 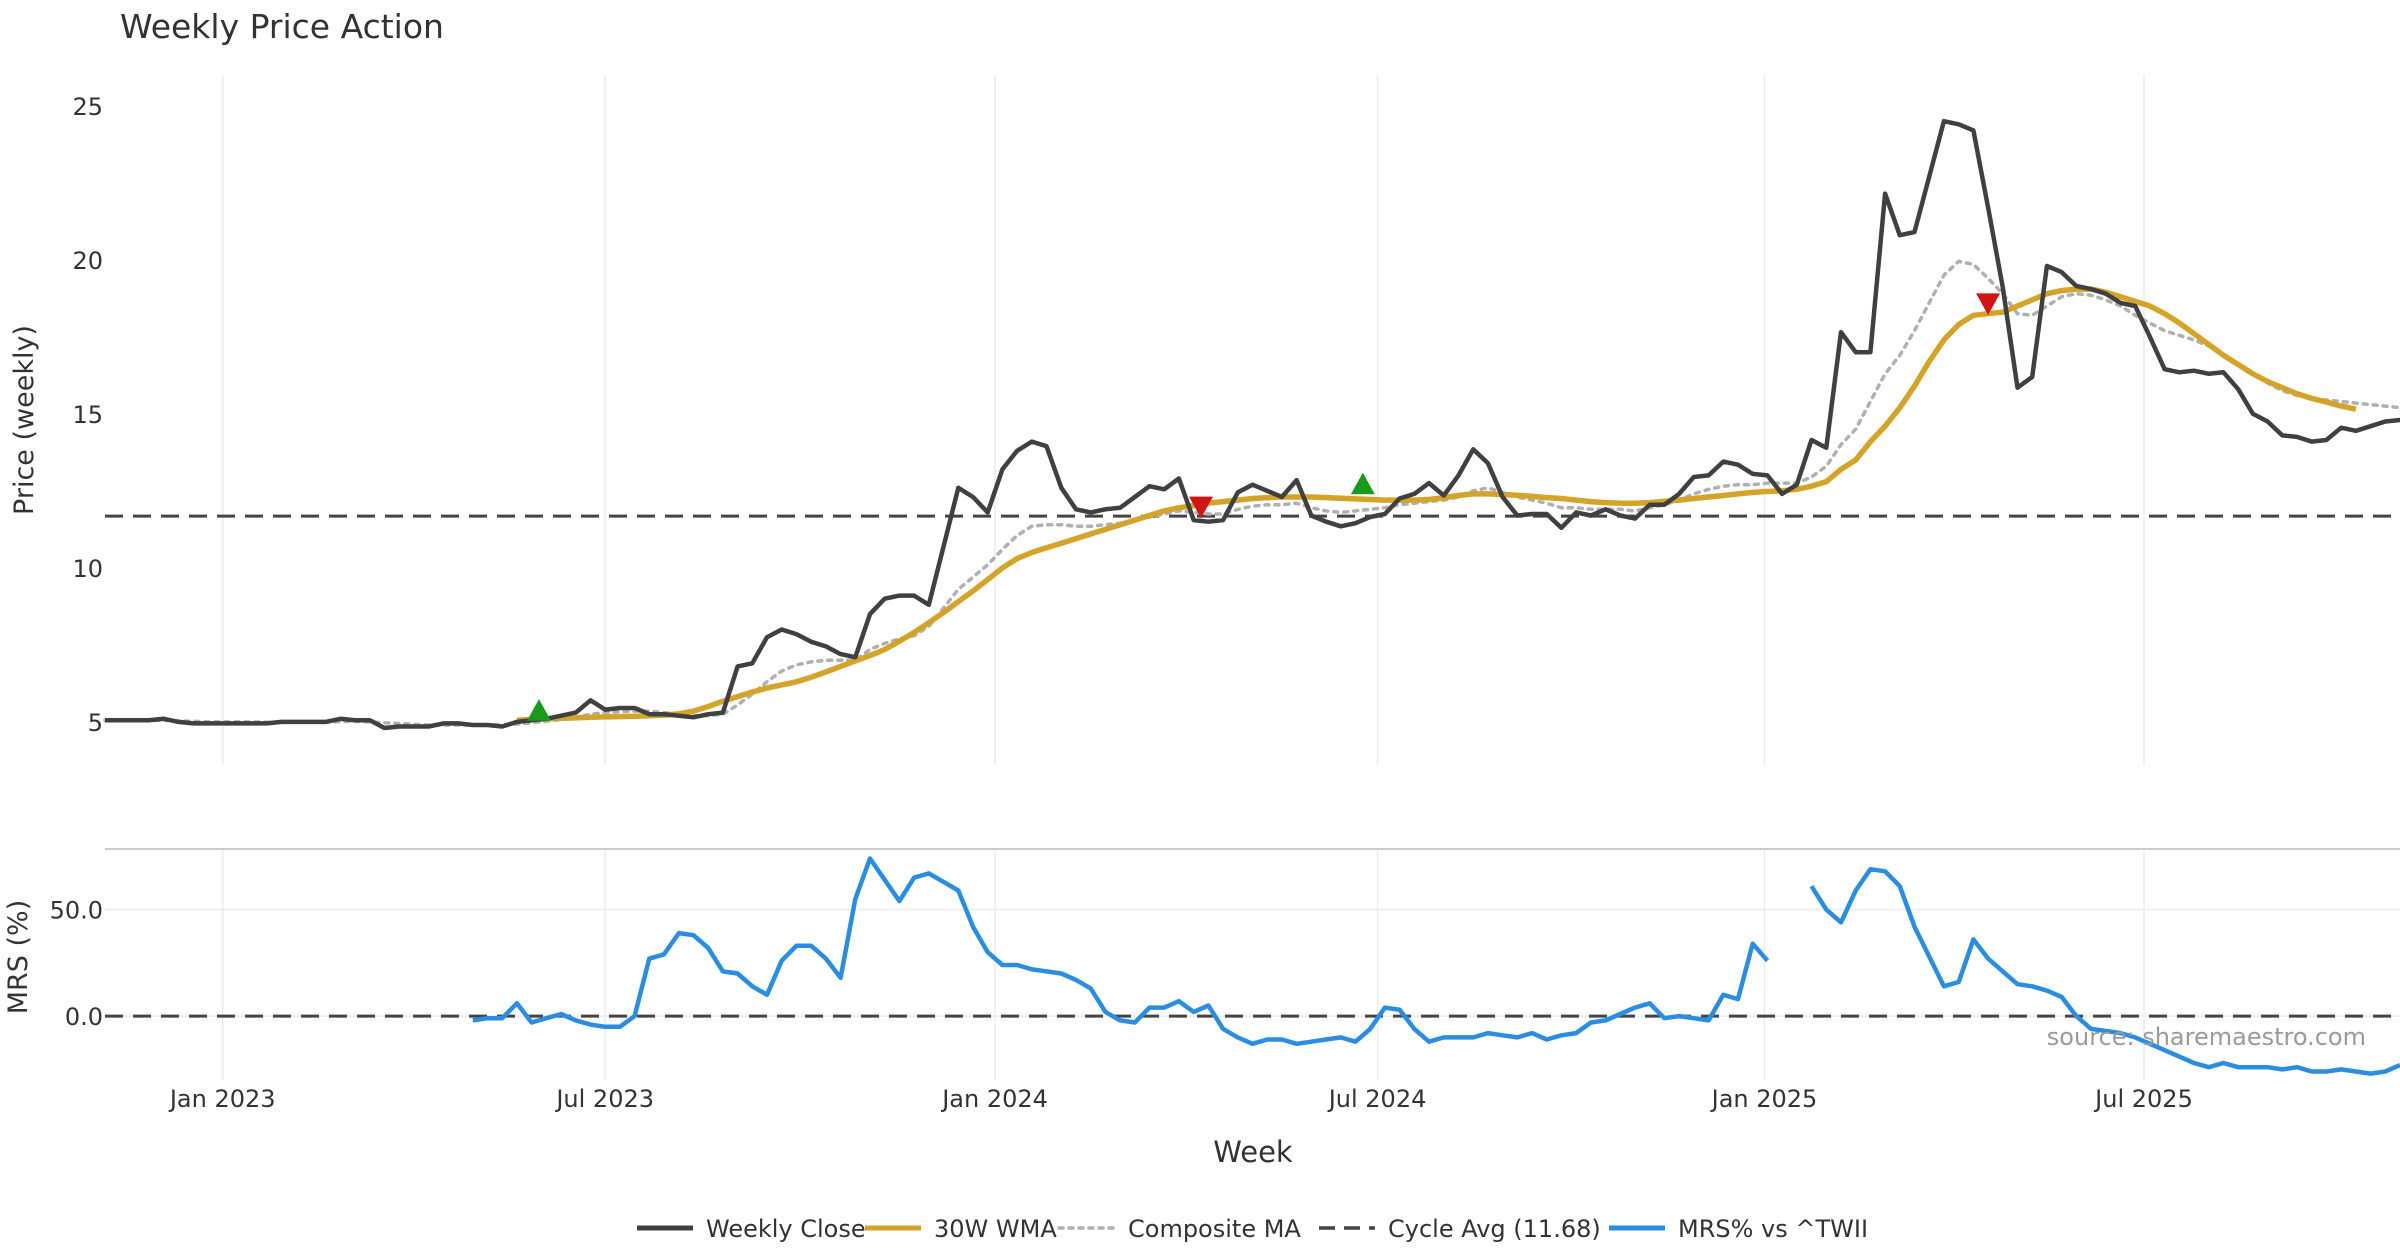 I want to click on price-y-tick-label: 10, so click(x=87, y=569).